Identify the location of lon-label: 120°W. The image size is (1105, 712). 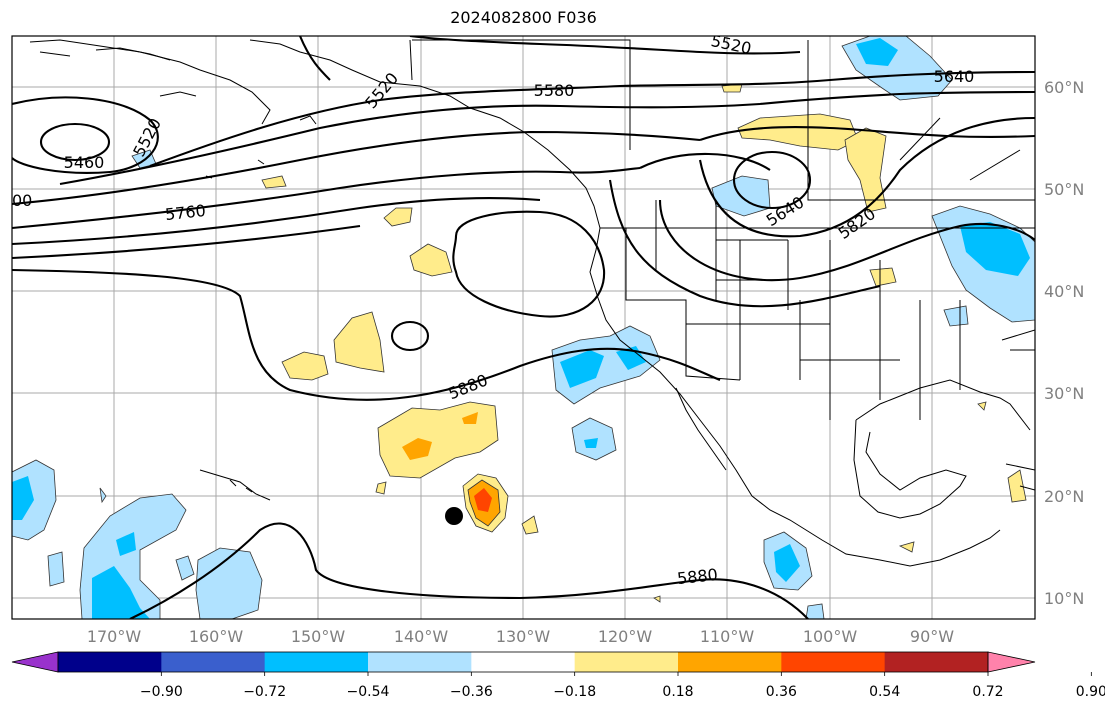
(625, 636).